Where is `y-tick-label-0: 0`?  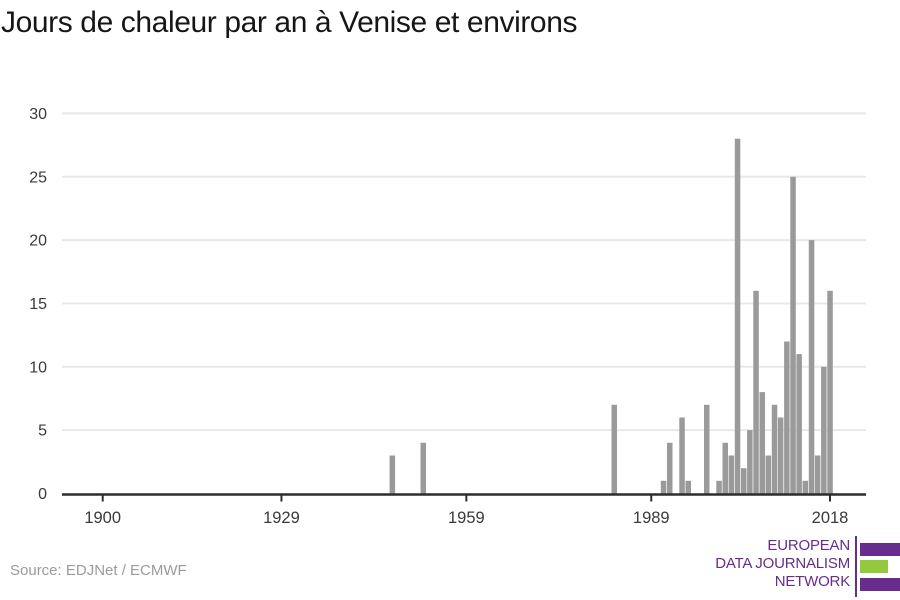
y-tick-label-0: 0 is located at coordinates (42, 494).